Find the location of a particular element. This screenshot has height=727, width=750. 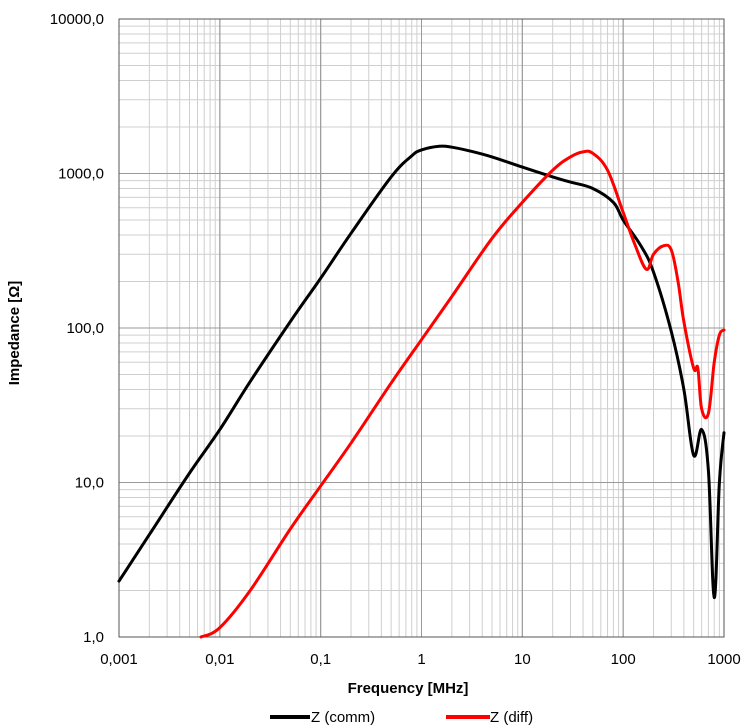

legend: Z (comm) Z (diff) is located at coordinates (401, 717).